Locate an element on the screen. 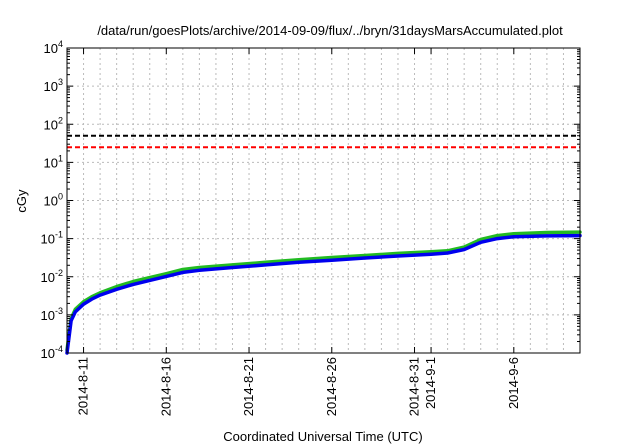 This screenshot has height=448, width=640. y-tick-label: 10⁻³ is located at coordinates (52, 314).